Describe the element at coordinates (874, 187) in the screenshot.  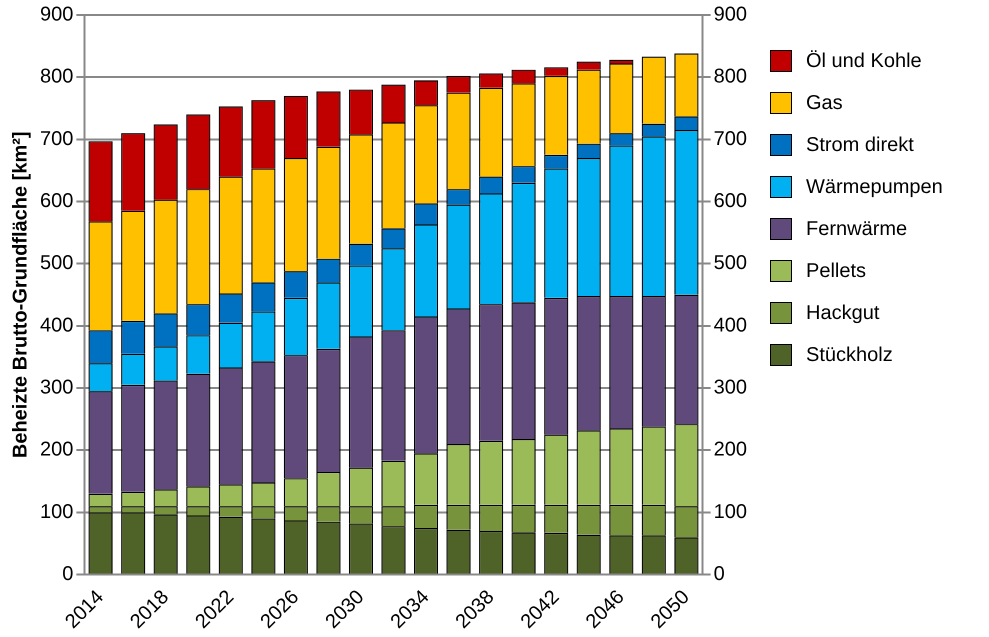
I see `legend-label: Wärmepumpen` at that location.